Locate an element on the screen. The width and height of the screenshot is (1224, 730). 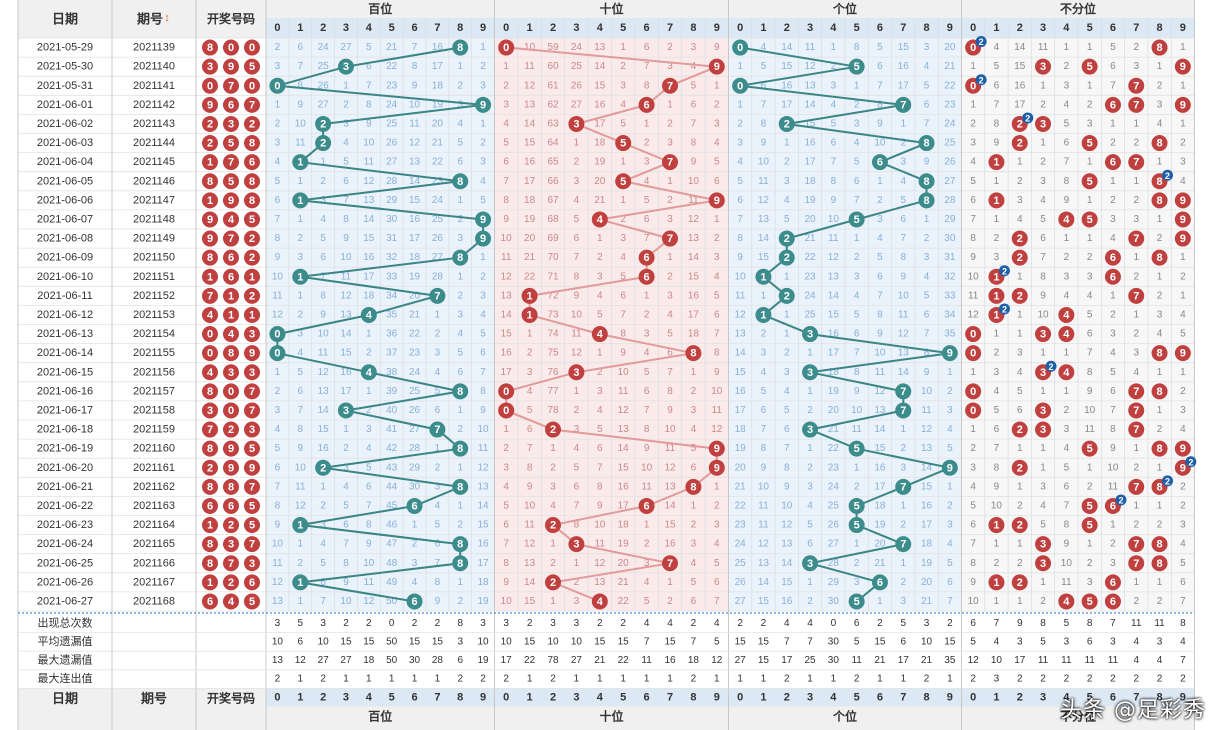
shi-miss-value: 71 is located at coordinates (553, 276).